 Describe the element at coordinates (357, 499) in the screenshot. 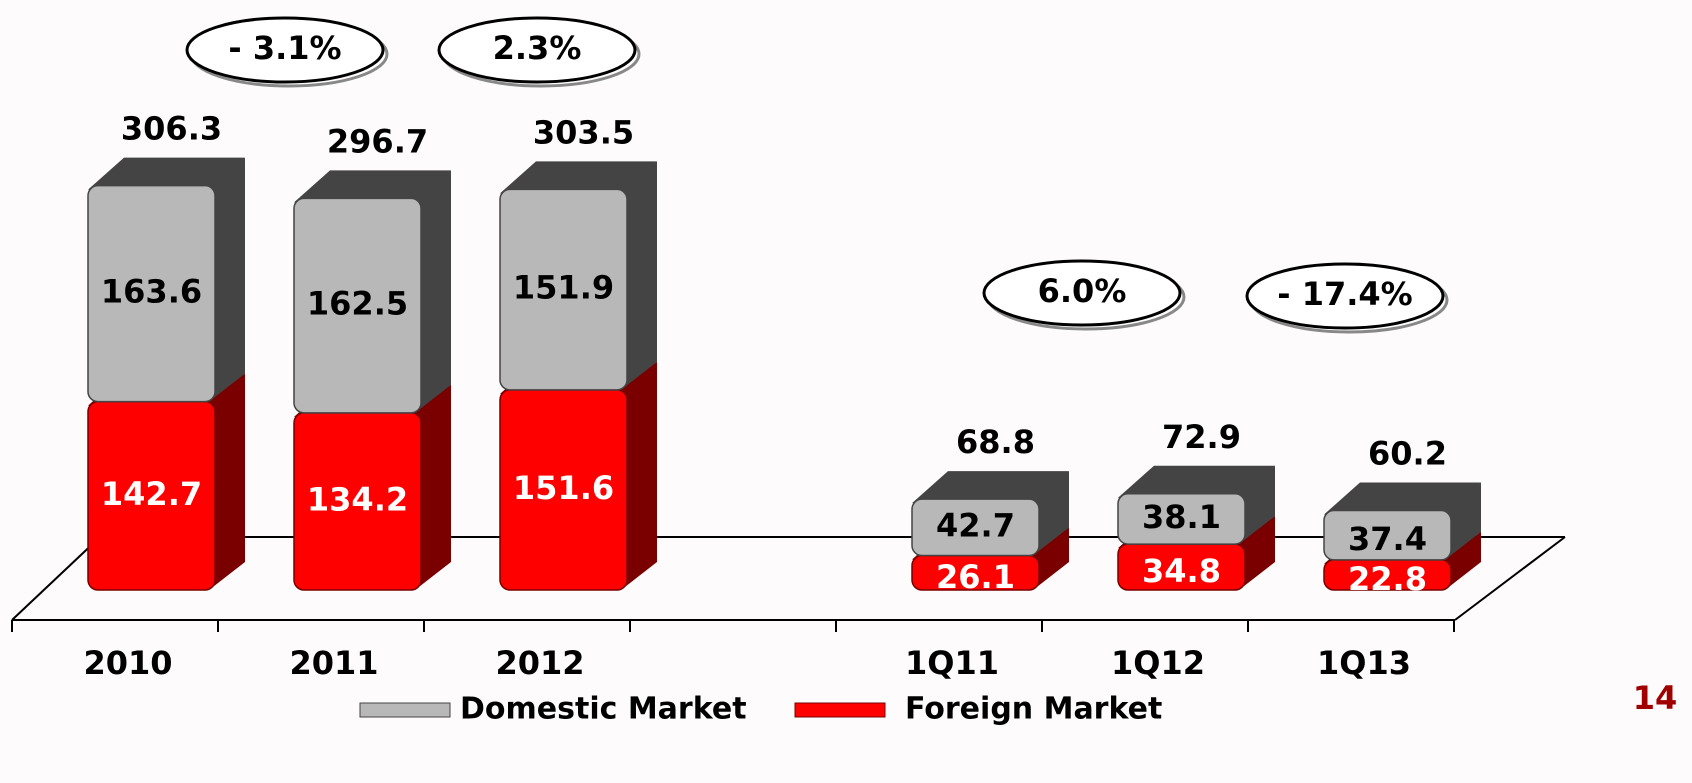

I see `value-label: 134.2` at that location.